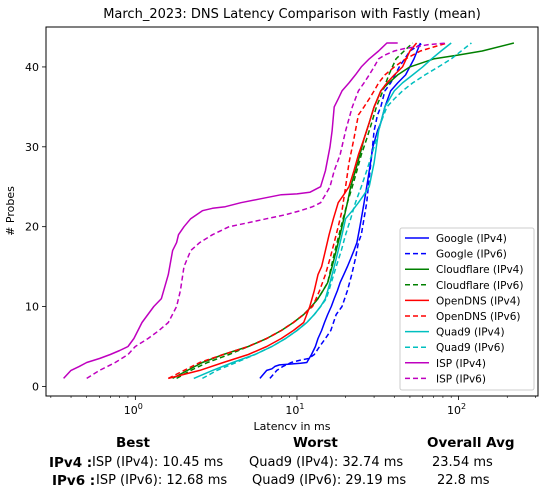 The width and height of the screenshot is (548, 494). What do you see at coordinates (162, 480) in the screenshot?
I see `summary-best-ipv6: ISP (IPv6): 12.68 ms` at bounding box center [162, 480].